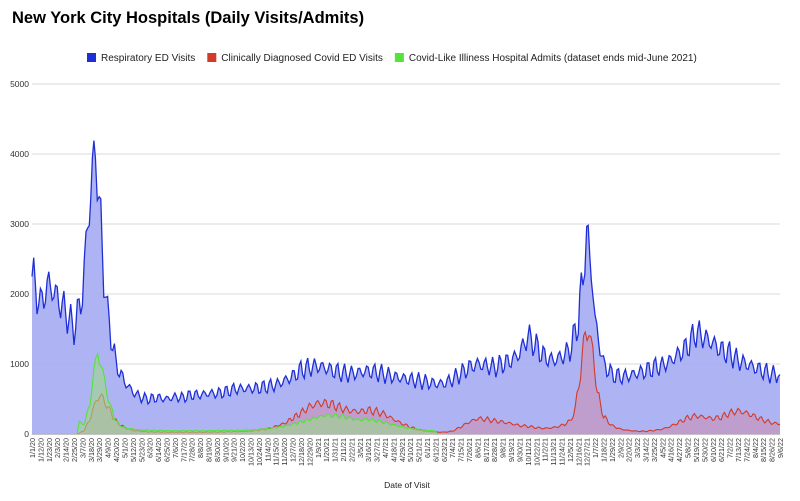 The width and height of the screenshot is (800, 501). Describe the element at coordinates (175, 448) in the screenshot. I see `x-tick-label: 7/6/20` at that location.